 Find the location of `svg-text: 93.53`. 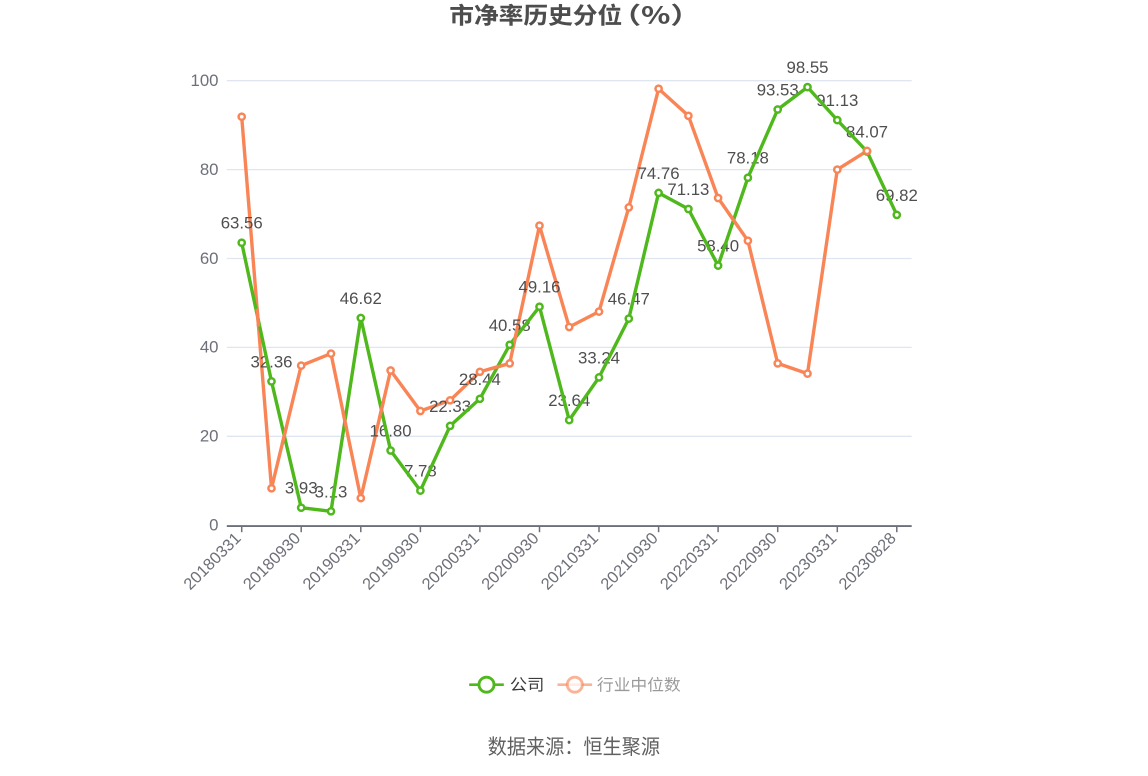

svg-text: 93.53 is located at coordinates (778, 90).